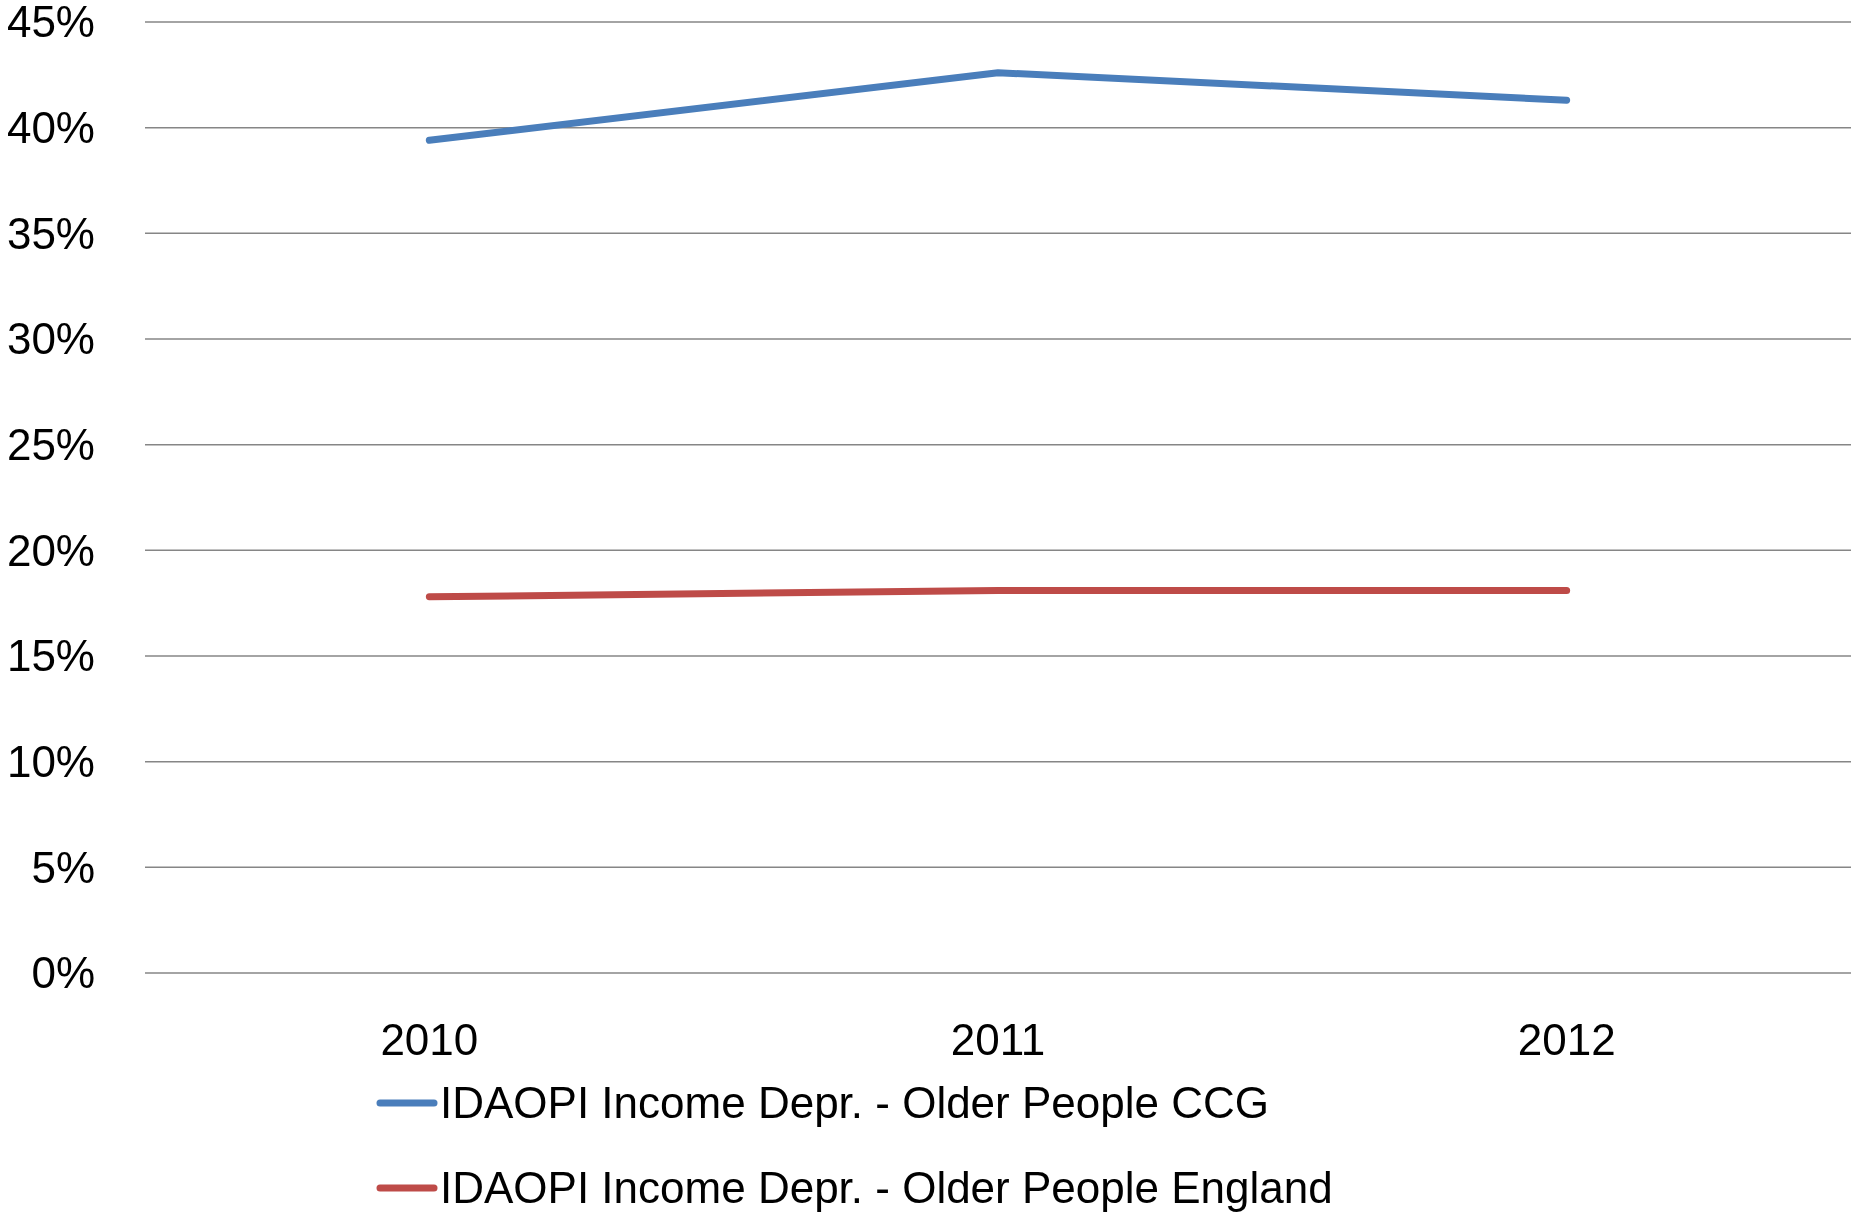  Describe the element at coordinates (998, 1040) in the screenshot. I see `x-tick-label: 2011` at that location.